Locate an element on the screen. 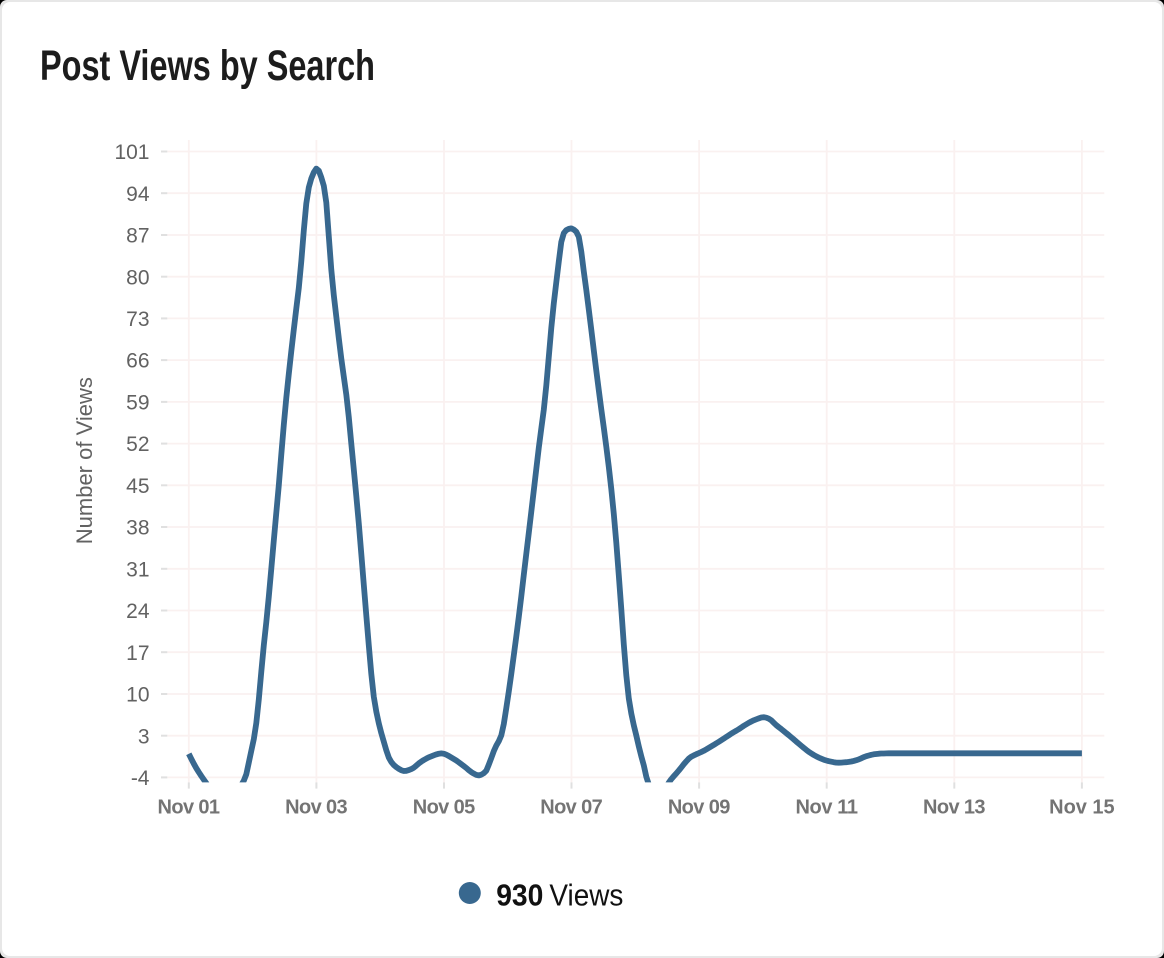 This screenshot has width=1164, height=958. svg-text: 31 is located at coordinates (137, 569).